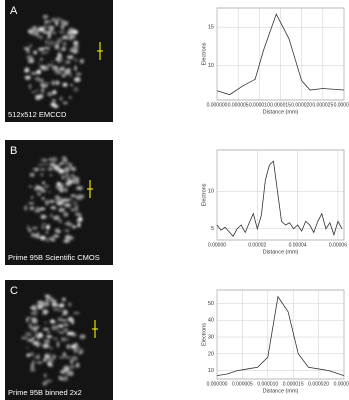  Describe the element at coordinates (318, 384) in the screenshot. I see `x-tick-label: 0.000020` at that location.